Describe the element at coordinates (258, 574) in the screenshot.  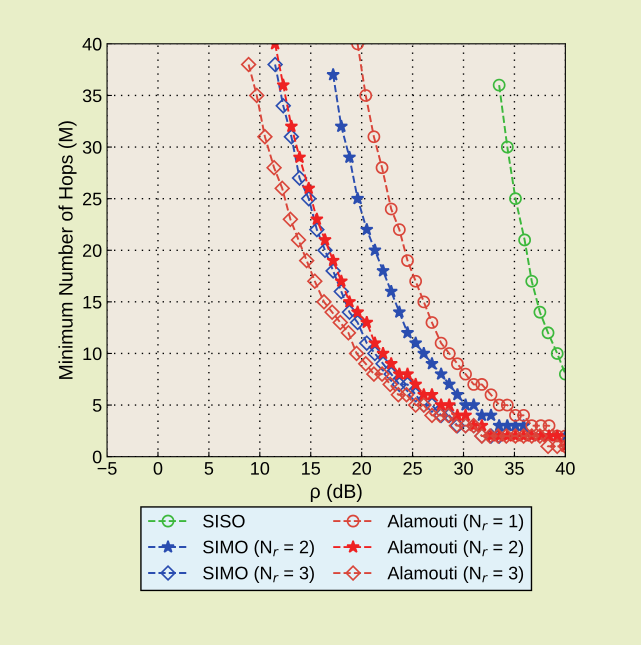
I see `legend-label: SIMO (N$_{r}$ = 3)` at that location.